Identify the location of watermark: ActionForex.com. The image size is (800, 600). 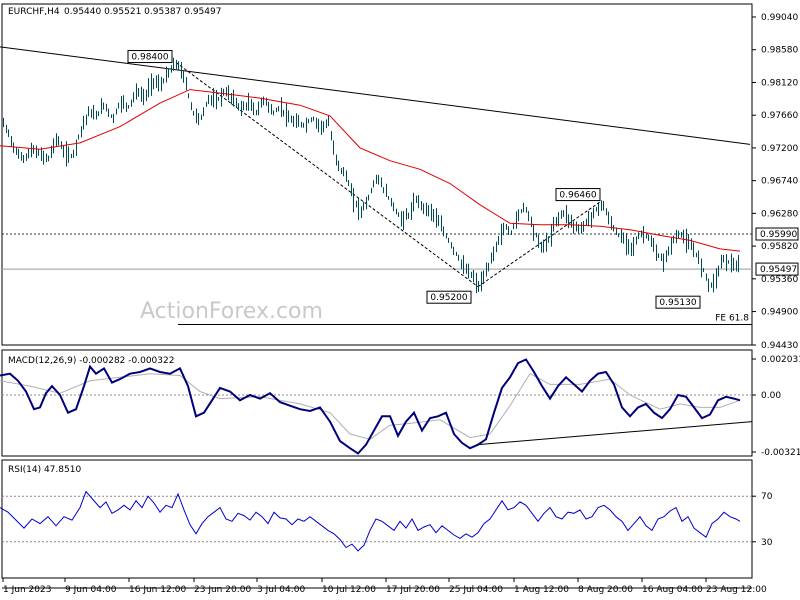
(231, 311).